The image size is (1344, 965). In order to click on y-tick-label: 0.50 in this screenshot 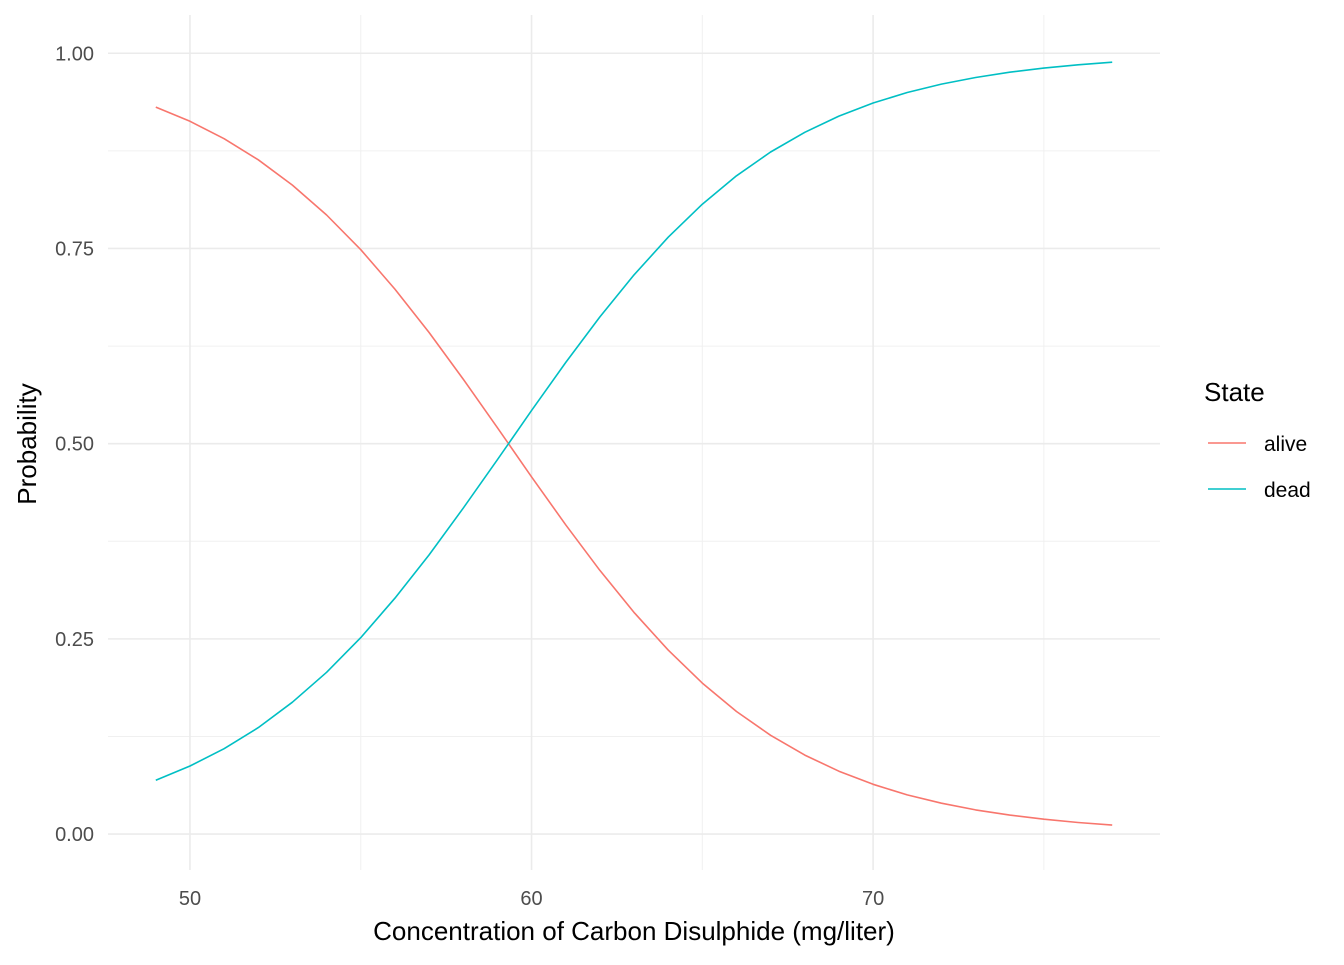, I will do `click(74, 445)`.